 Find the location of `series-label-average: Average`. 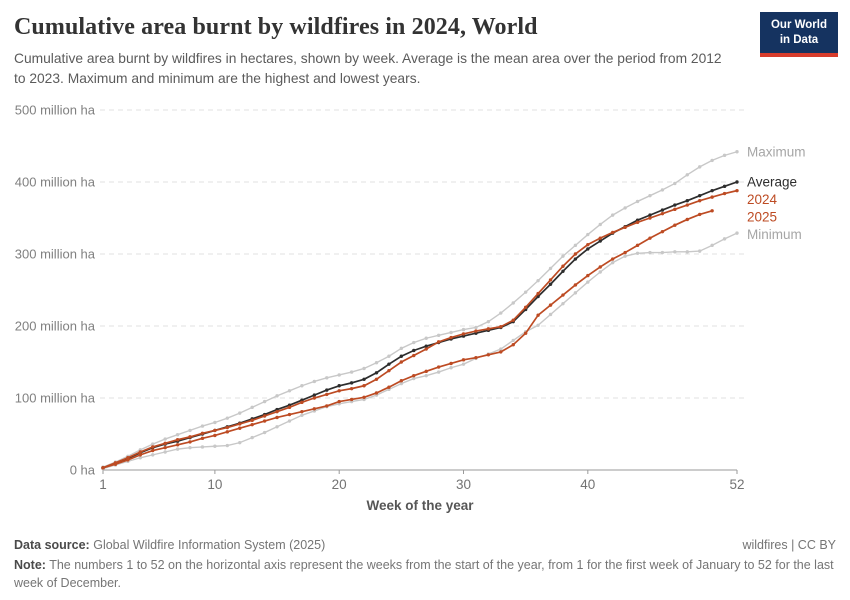

series-label-average: Average is located at coordinates (772, 182).